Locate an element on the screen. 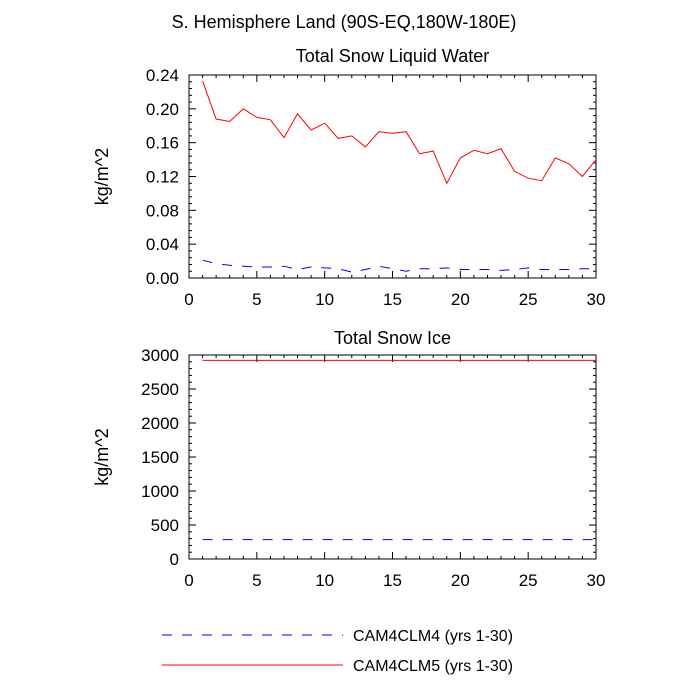 This screenshot has height=700, width=700. panel-title: Total Snow Ice is located at coordinates (392, 338).